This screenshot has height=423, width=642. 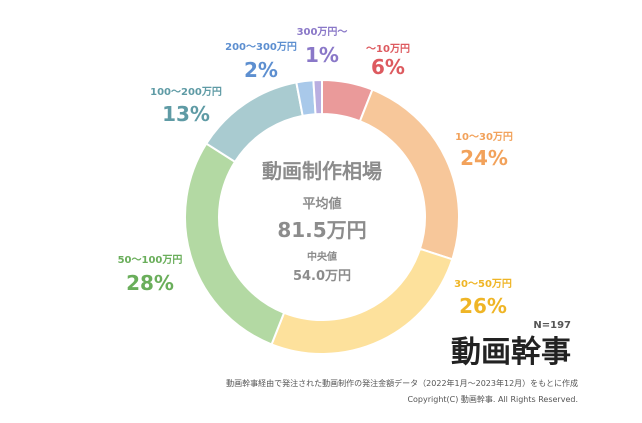 I want to click on slice-percent-label: 26%, so click(x=483, y=306).